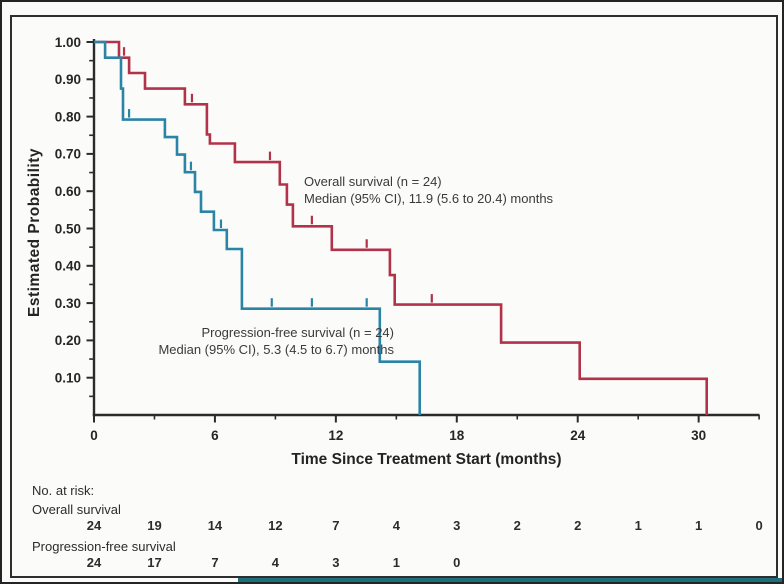 The height and width of the screenshot is (584, 784). I want to click on y-tick-label: 0.60, so click(68, 191).